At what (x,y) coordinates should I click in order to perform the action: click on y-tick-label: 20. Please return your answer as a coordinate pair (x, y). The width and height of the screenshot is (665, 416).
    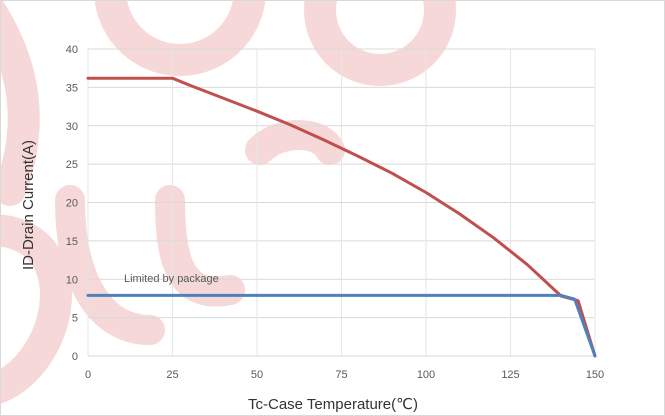
    Looking at the image, I should click on (72, 204).